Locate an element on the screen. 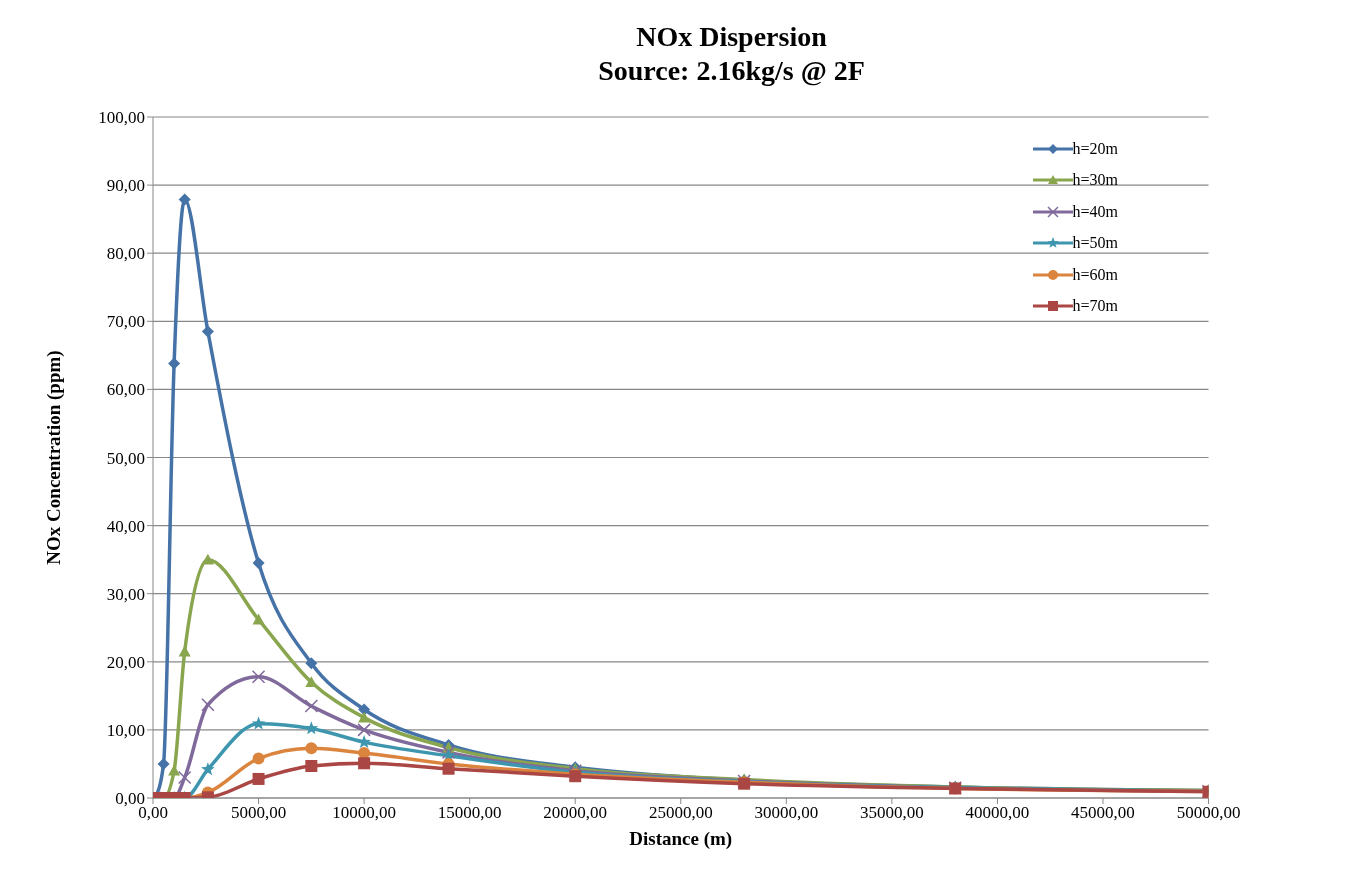 This screenshot has height=872, width=1356. chart-title: NOx Dispersion is located at coordinates (731, 37).